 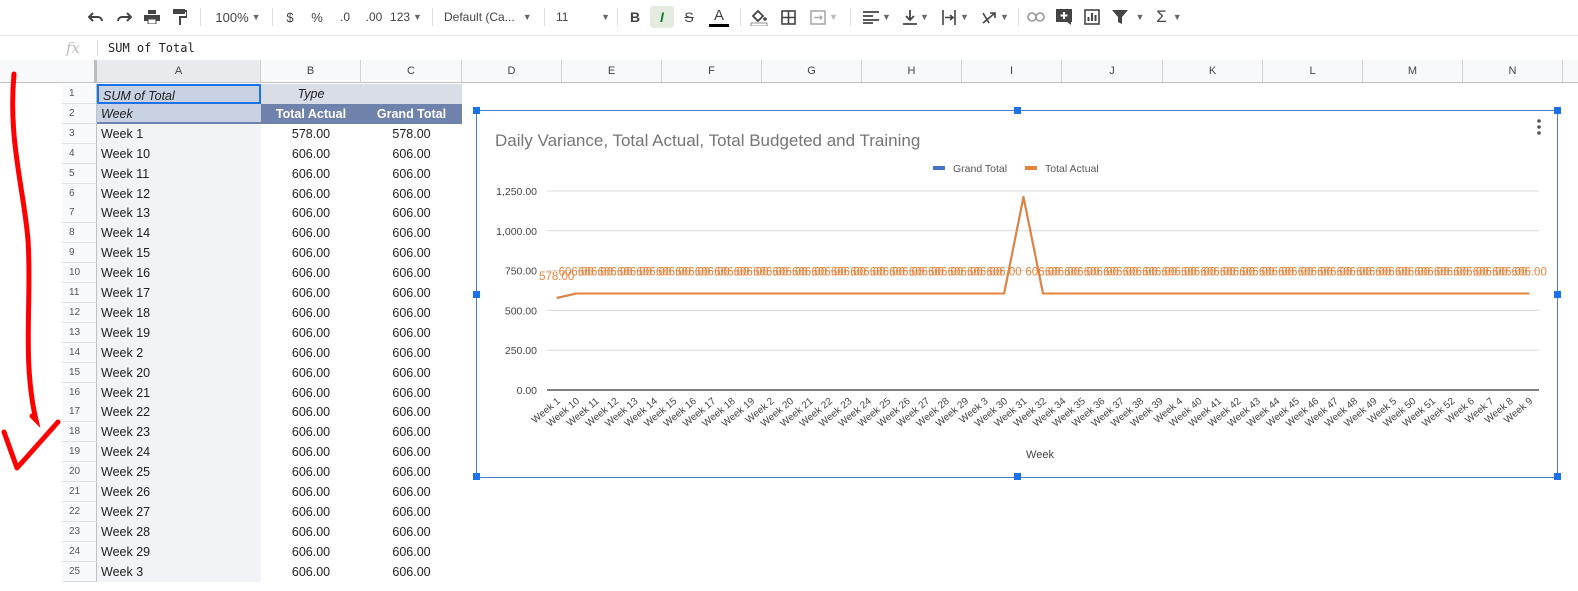 I want to click on percent-button: %, so click(x=317, y=17).